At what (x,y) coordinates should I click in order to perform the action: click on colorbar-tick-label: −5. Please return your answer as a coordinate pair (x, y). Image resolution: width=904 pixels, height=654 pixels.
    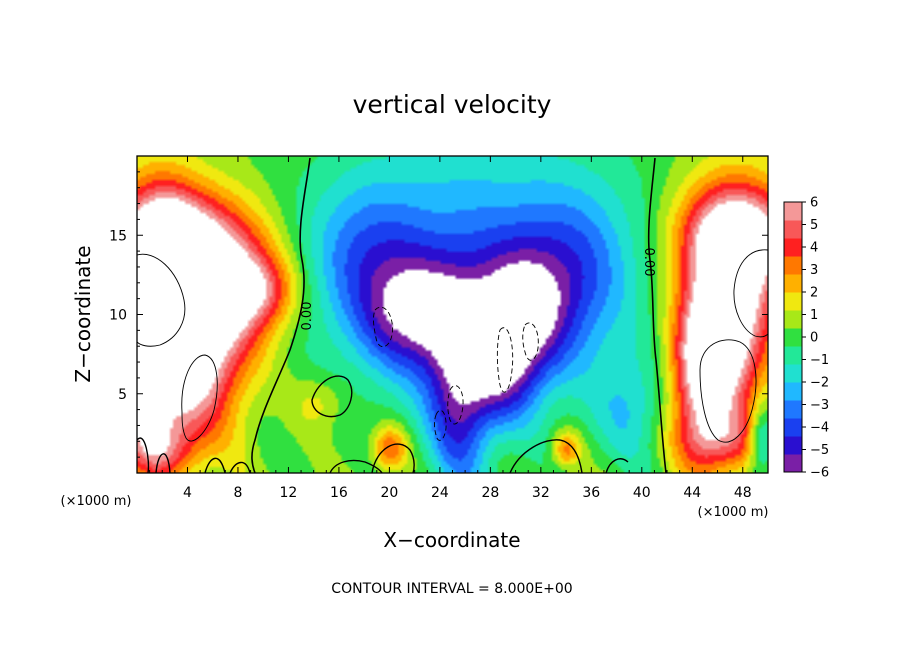
    Looking at the image, I should click on (819, 450).